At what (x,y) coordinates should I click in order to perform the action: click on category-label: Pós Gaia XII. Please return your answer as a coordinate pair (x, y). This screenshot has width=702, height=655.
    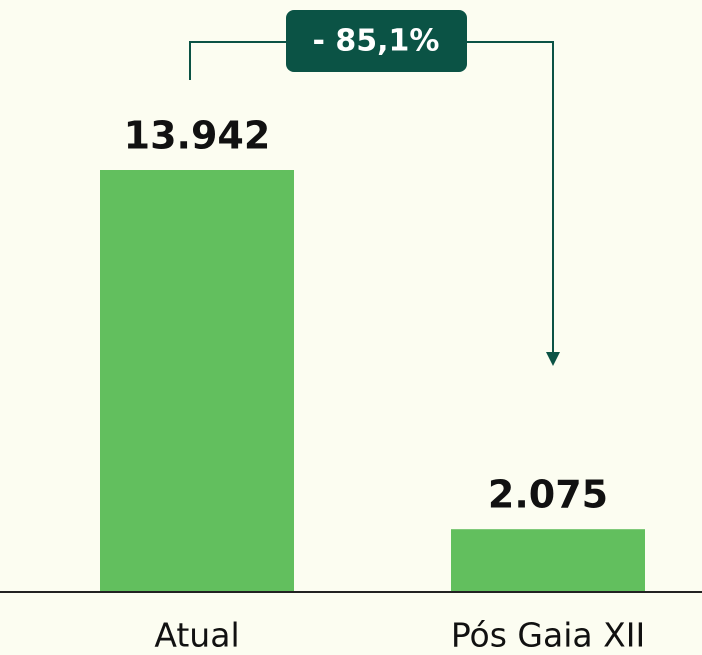
    Looking at the image, I should click on (548, 635).